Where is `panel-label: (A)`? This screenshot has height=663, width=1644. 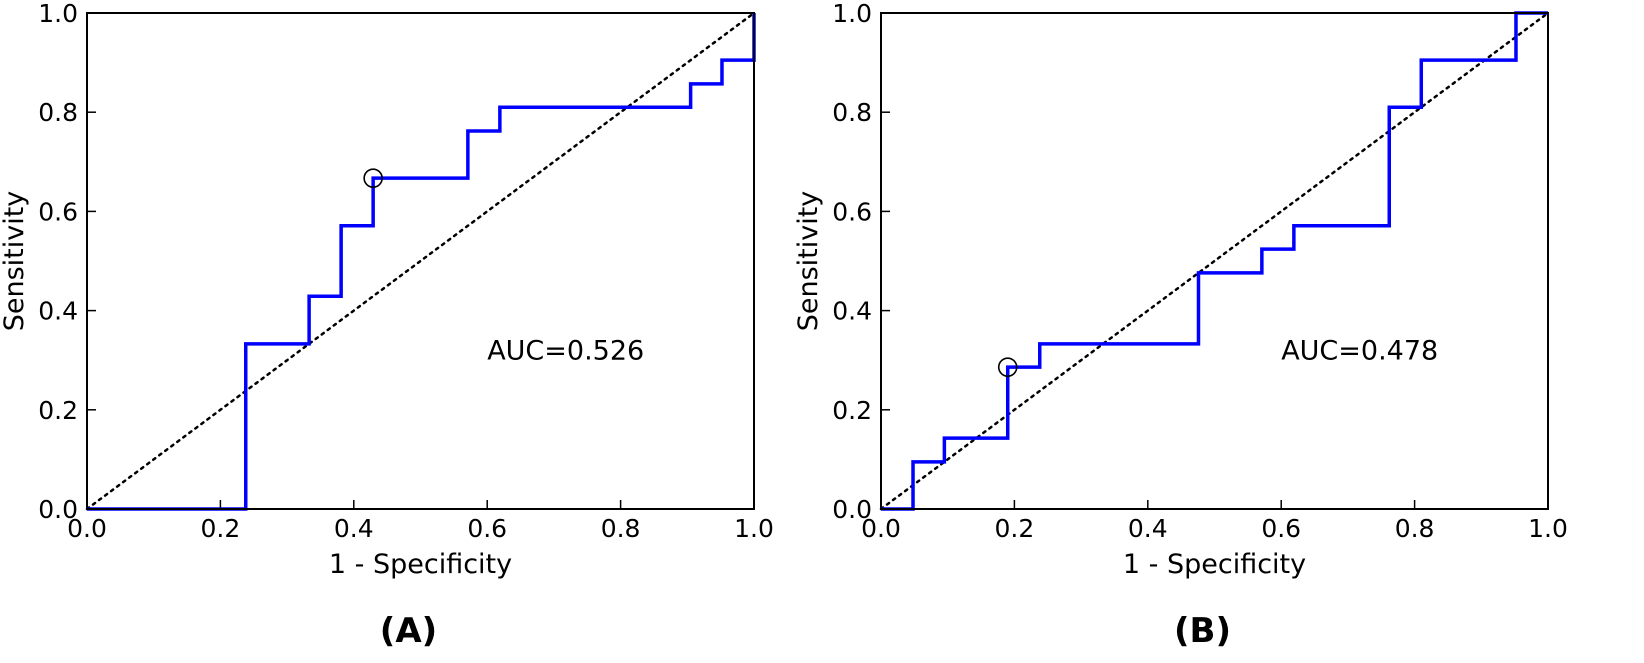 panel-label: (A) is located at coordinates (408, 631).